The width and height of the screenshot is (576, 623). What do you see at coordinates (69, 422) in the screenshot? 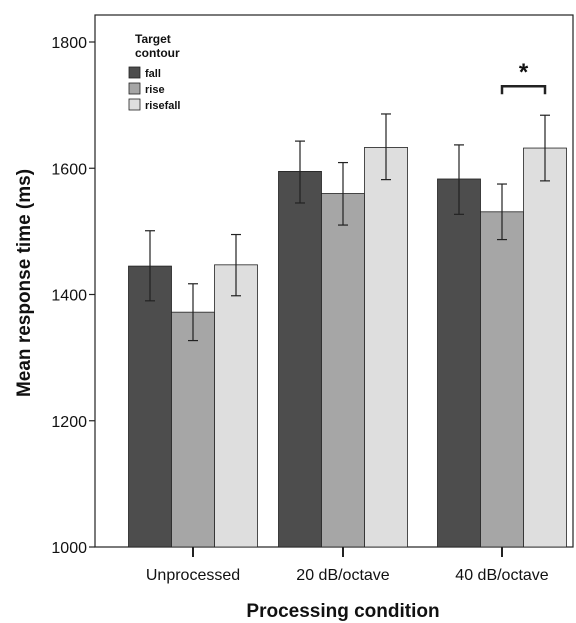
I see `y-tick-label: 1200` at bounding box center [69, 422].